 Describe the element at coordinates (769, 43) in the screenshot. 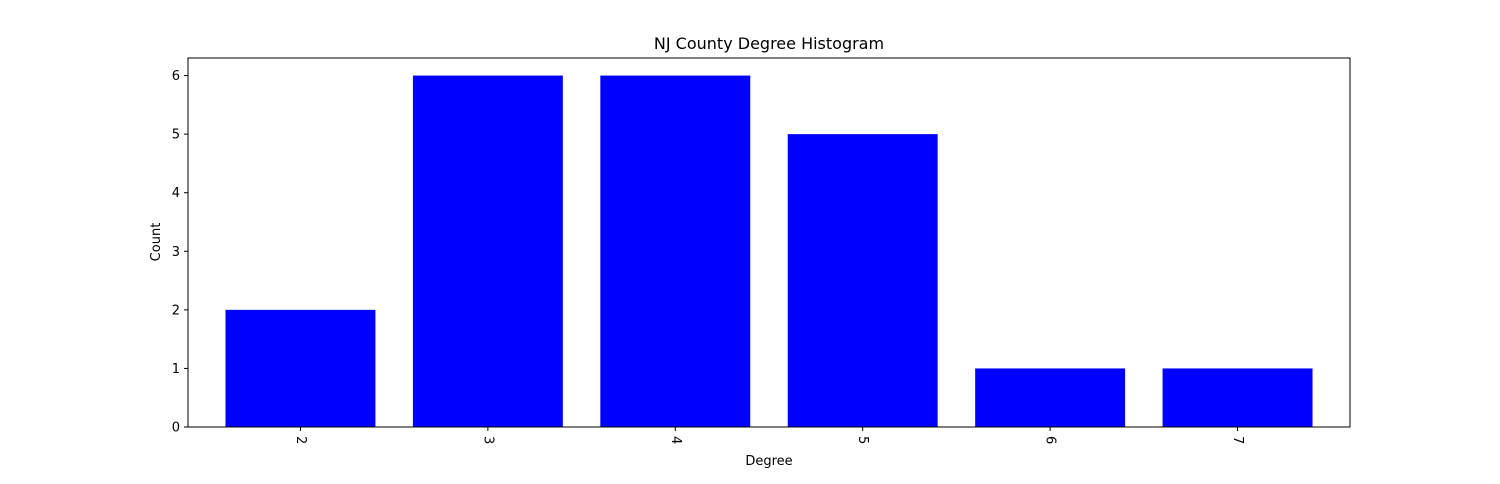

I see `chart-title: NJ County Degree Histogram` at that location.